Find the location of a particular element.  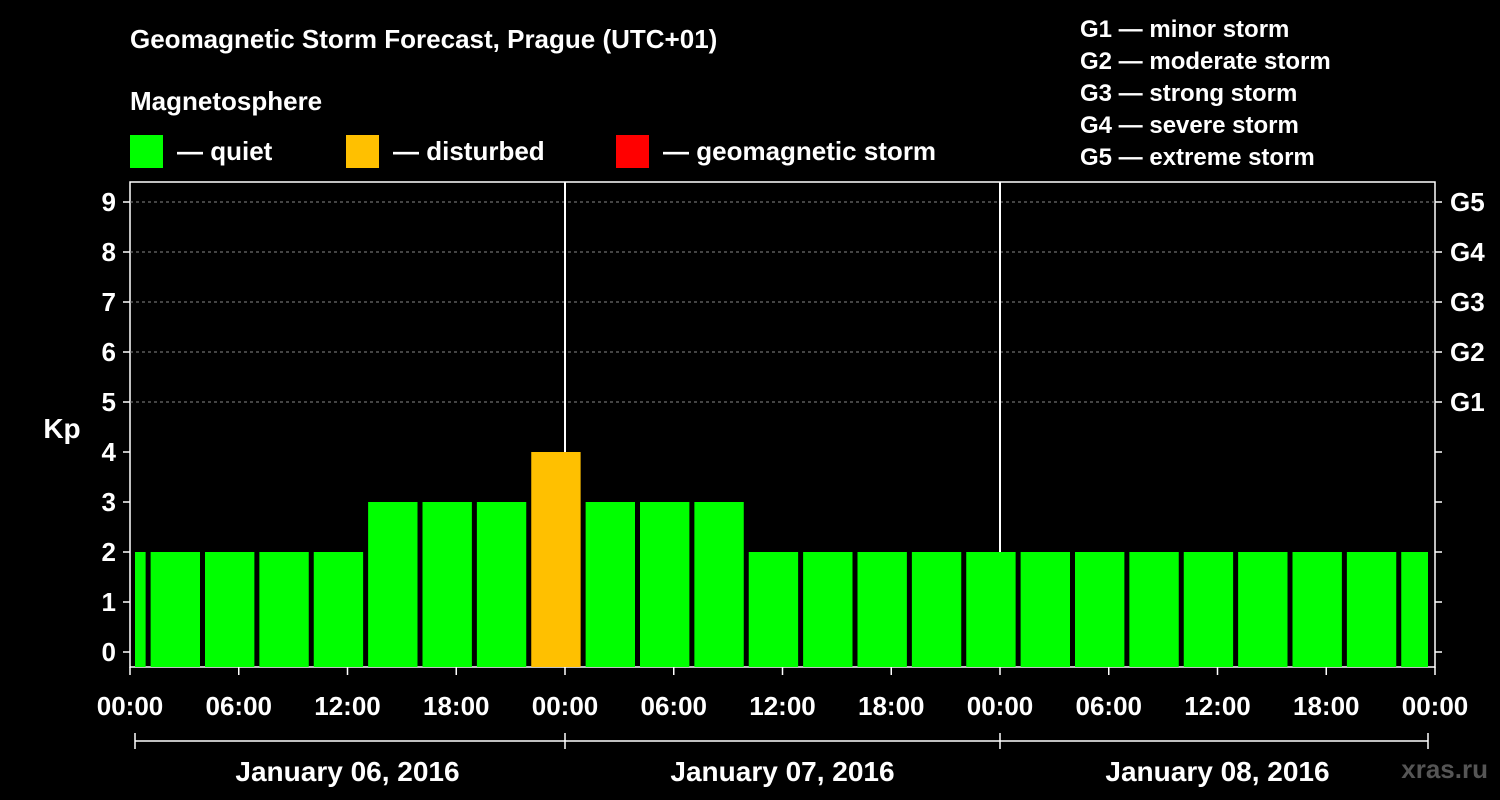

storm-level-label: G2 is located at coordinates (1467, 352).